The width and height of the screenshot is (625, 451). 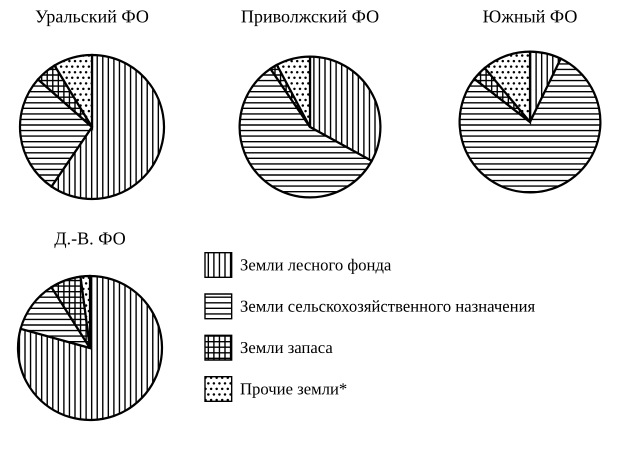 What do you see at coordinates (316, 266) in the screenshot?
I see `legend-label: Земли лесного фонда` at bounding box center [316, 266].